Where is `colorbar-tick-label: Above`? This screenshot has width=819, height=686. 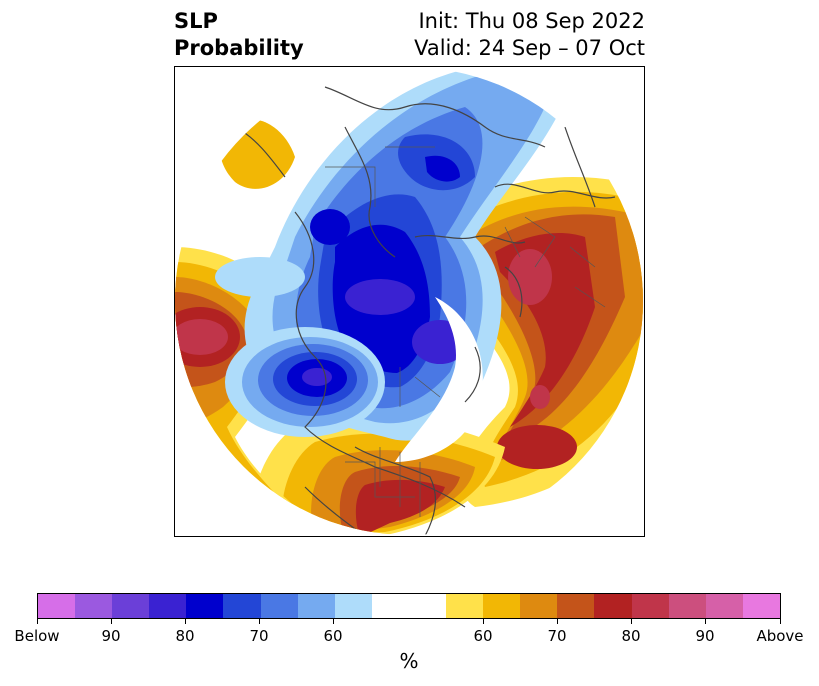
colorbar-tick-label: Above is located at coordinates (780, 636).